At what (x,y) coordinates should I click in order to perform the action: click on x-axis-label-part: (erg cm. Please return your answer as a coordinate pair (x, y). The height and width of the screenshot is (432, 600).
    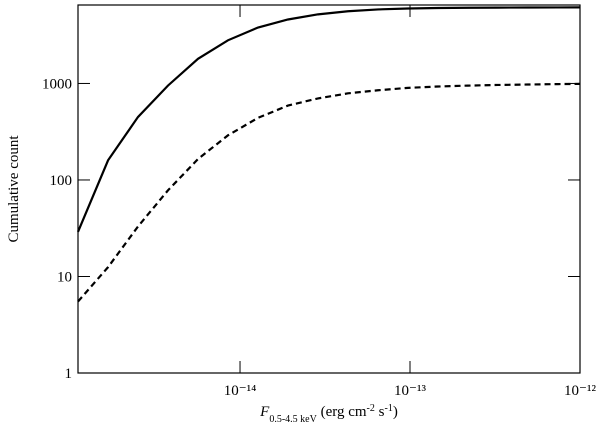
    Looking at the image, I should click on (342, 412).